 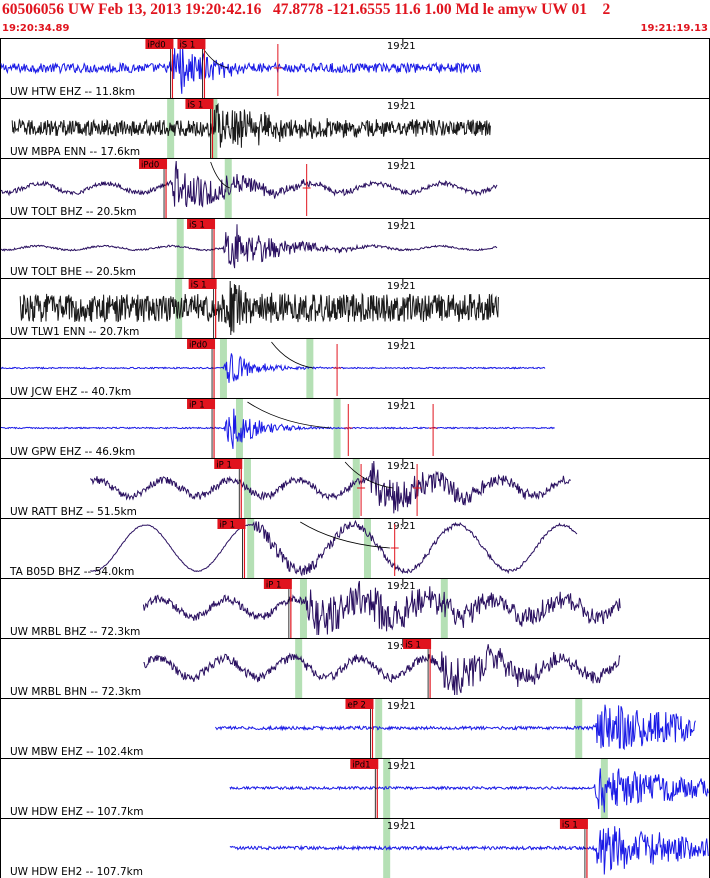 I want to click on trace-panel: 19:21 iS 1 UW TOLT BHE -- 20.5km, so click(x=355, y=248).